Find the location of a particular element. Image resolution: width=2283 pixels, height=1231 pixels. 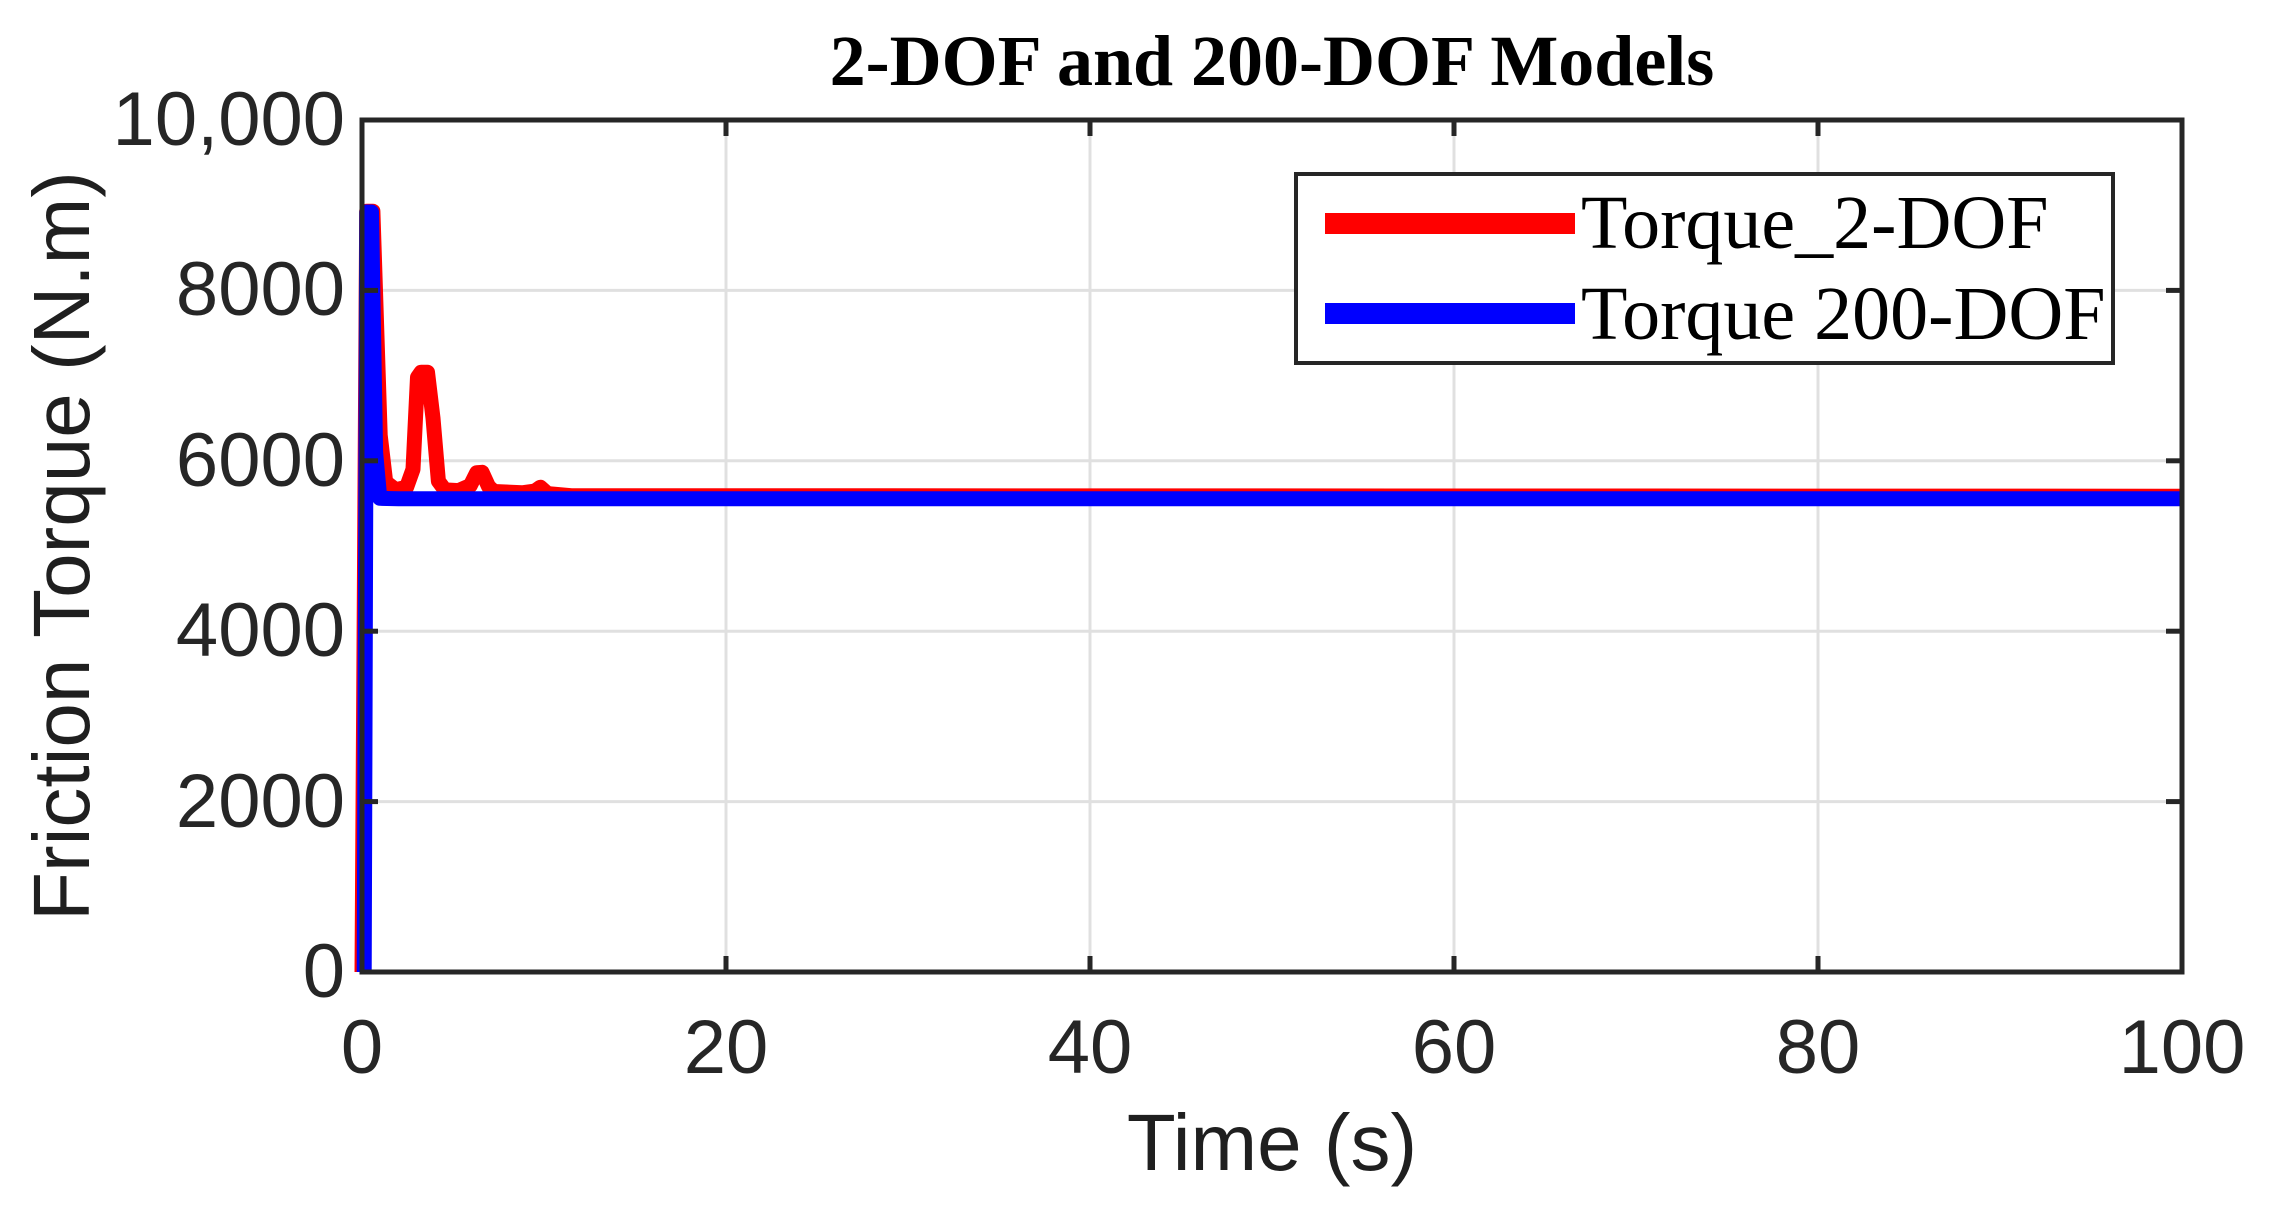

legend-label: Torque 200-DOF is located at coordinates (1843, 313).